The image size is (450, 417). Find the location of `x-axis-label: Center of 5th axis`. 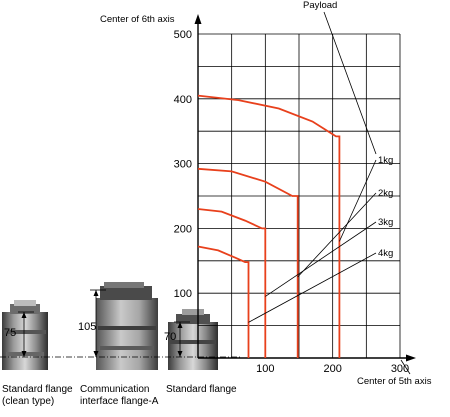

x-axis-label: Center of 5th axis is located at coordinates (394, 381).